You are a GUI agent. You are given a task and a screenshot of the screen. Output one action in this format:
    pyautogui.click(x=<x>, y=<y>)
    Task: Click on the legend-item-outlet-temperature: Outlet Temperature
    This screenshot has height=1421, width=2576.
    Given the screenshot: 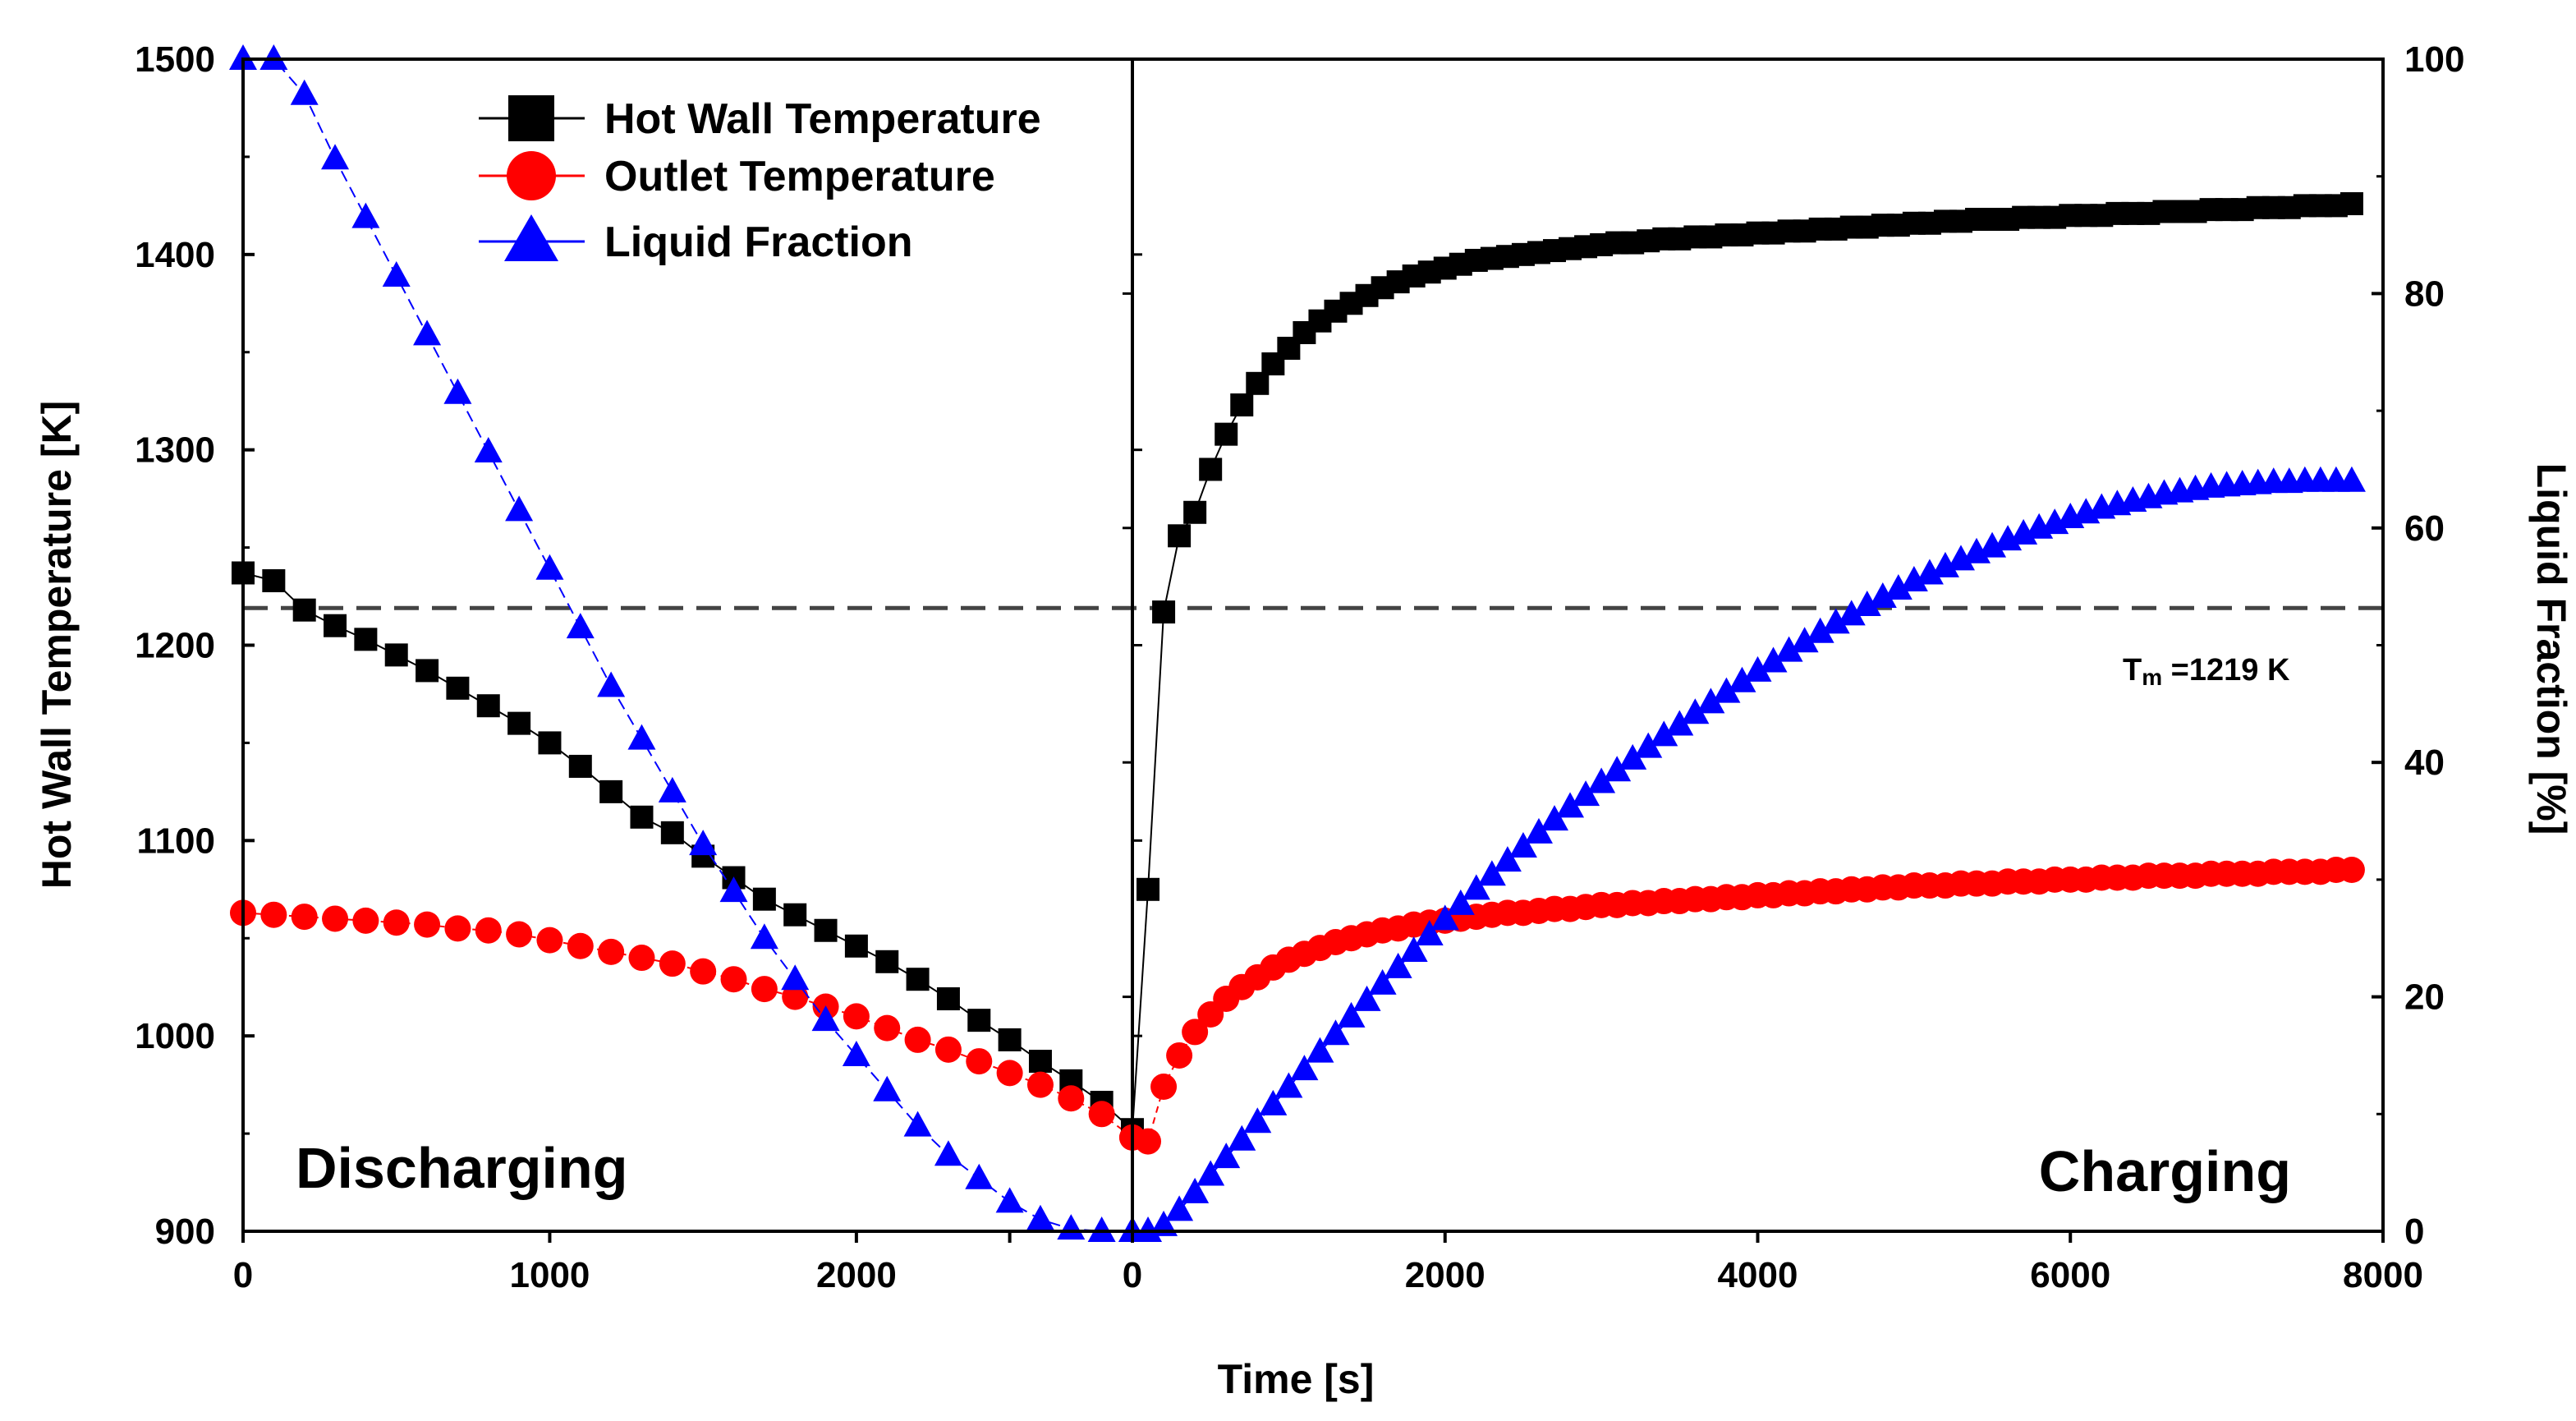 What is the action you would take?
    pyautogui.click(x=737, y=175)
    